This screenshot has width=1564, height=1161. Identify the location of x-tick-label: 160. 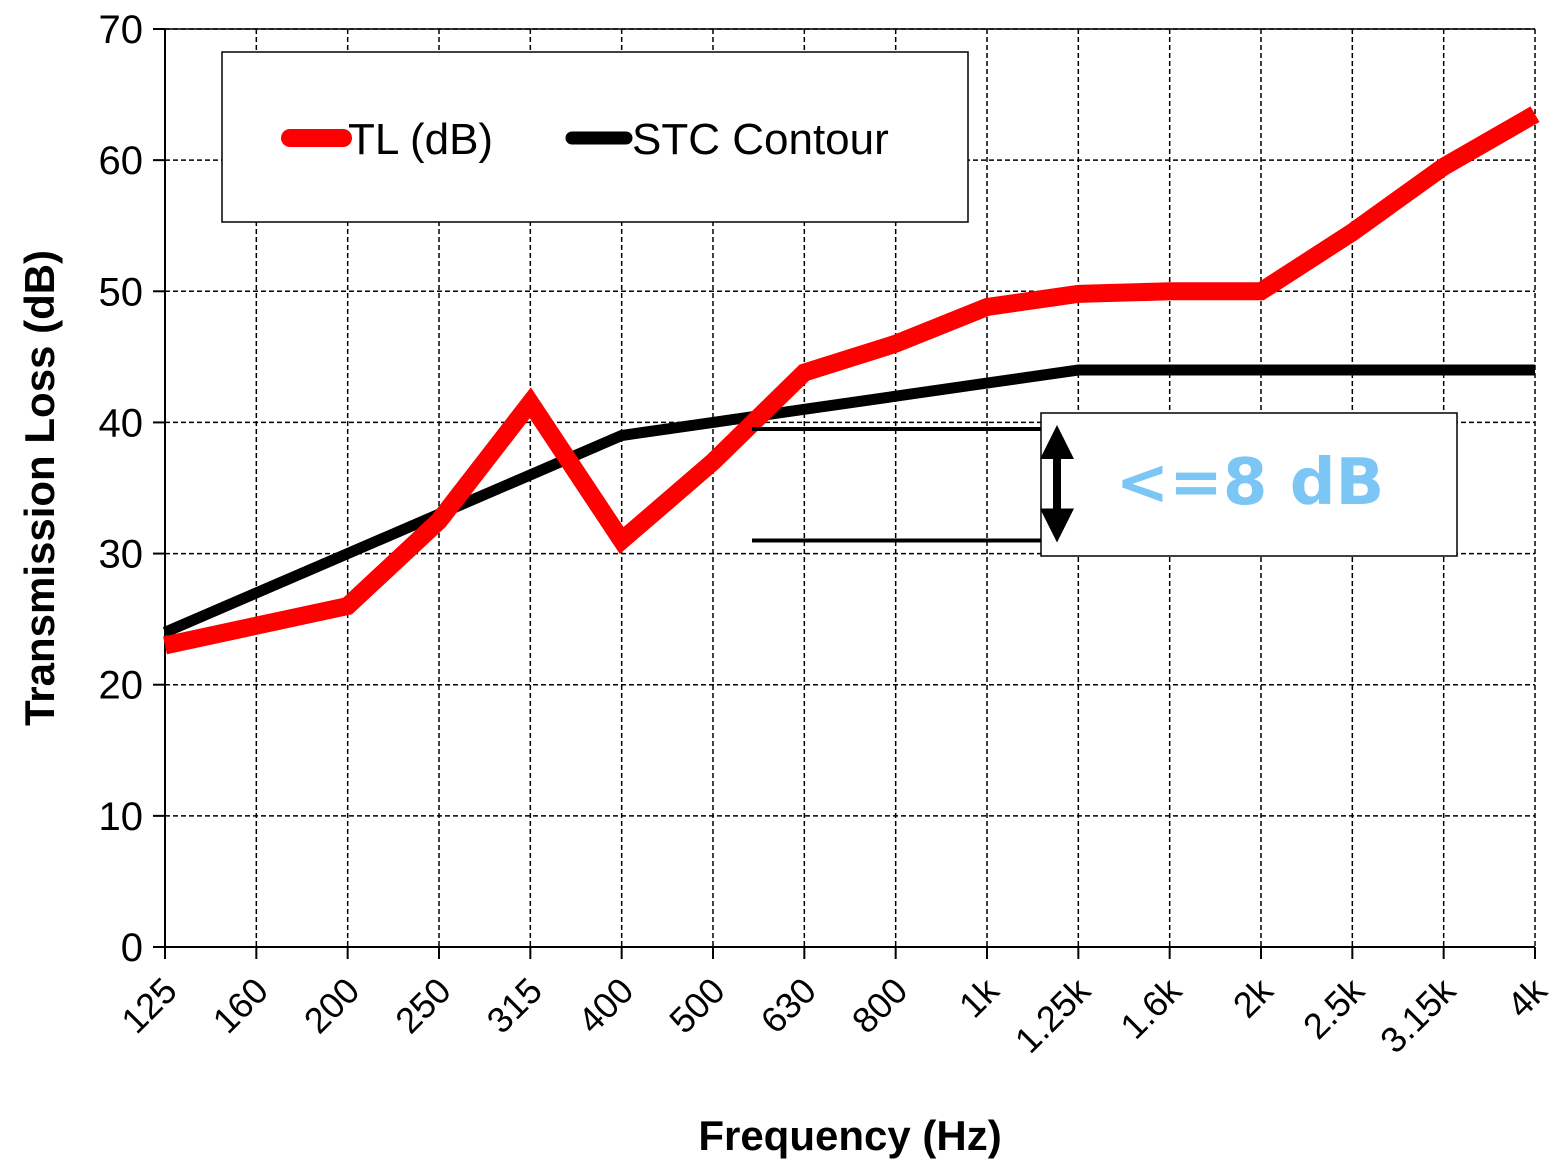
(240, 1005).